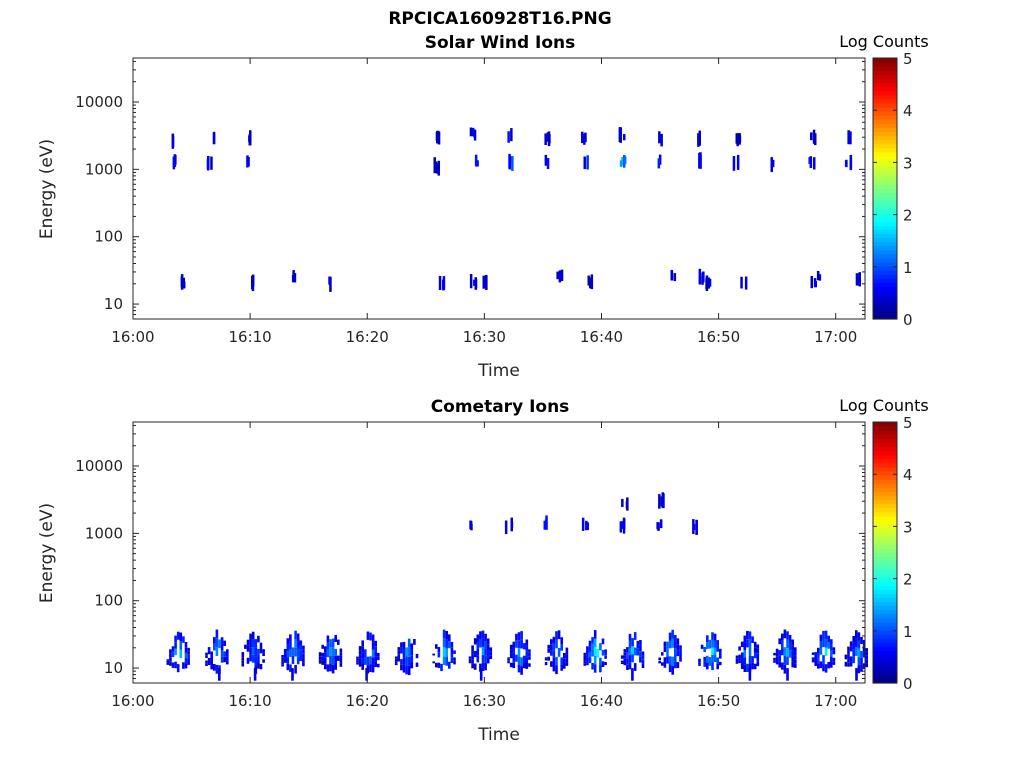 This screenshot has width=1024, height=768. Describe the element at coordinates (498, 735) in the screenshot. I see `x-axis-label: Time` at that location.